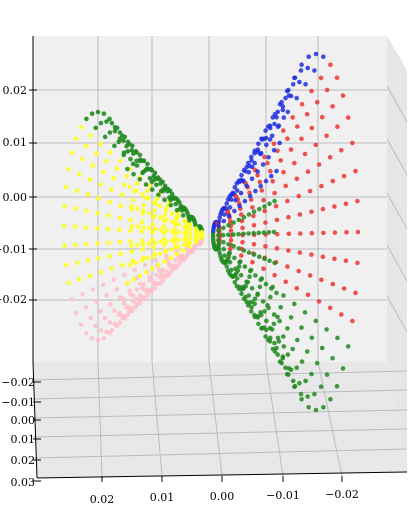  I want to click on z-tick-label: 0.01, so click(15, 142).